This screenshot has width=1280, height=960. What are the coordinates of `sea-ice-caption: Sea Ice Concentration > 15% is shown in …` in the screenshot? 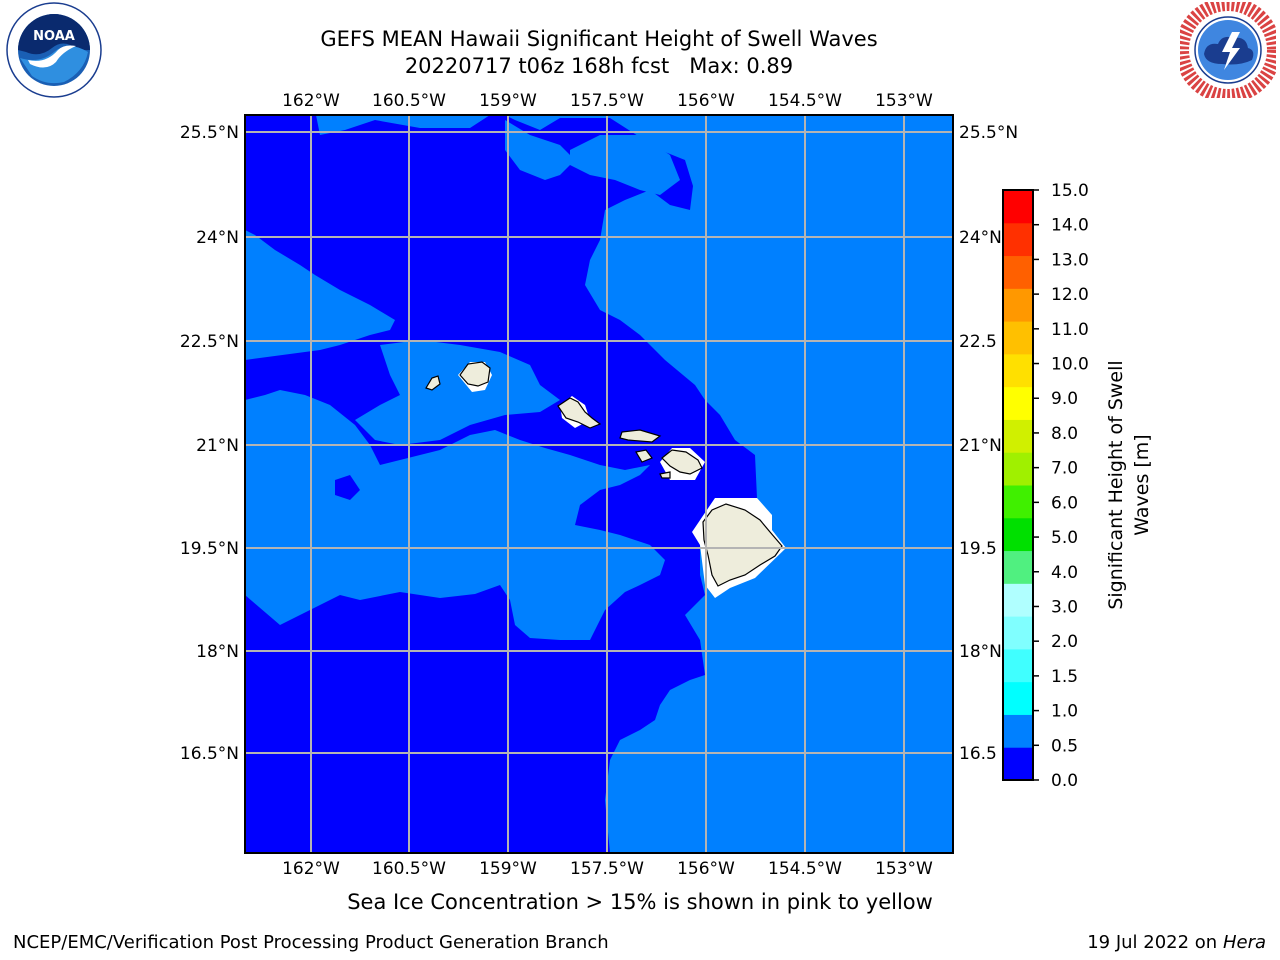 It's located at (640, 902).